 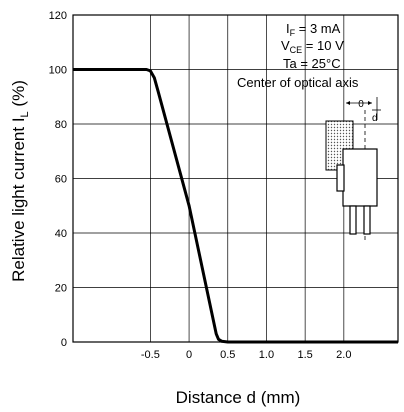 What do you see at coordinates (298, 82) in the screenshot?
I see `condition-axis: Center of optical axis` at bounding box center [298, 82].